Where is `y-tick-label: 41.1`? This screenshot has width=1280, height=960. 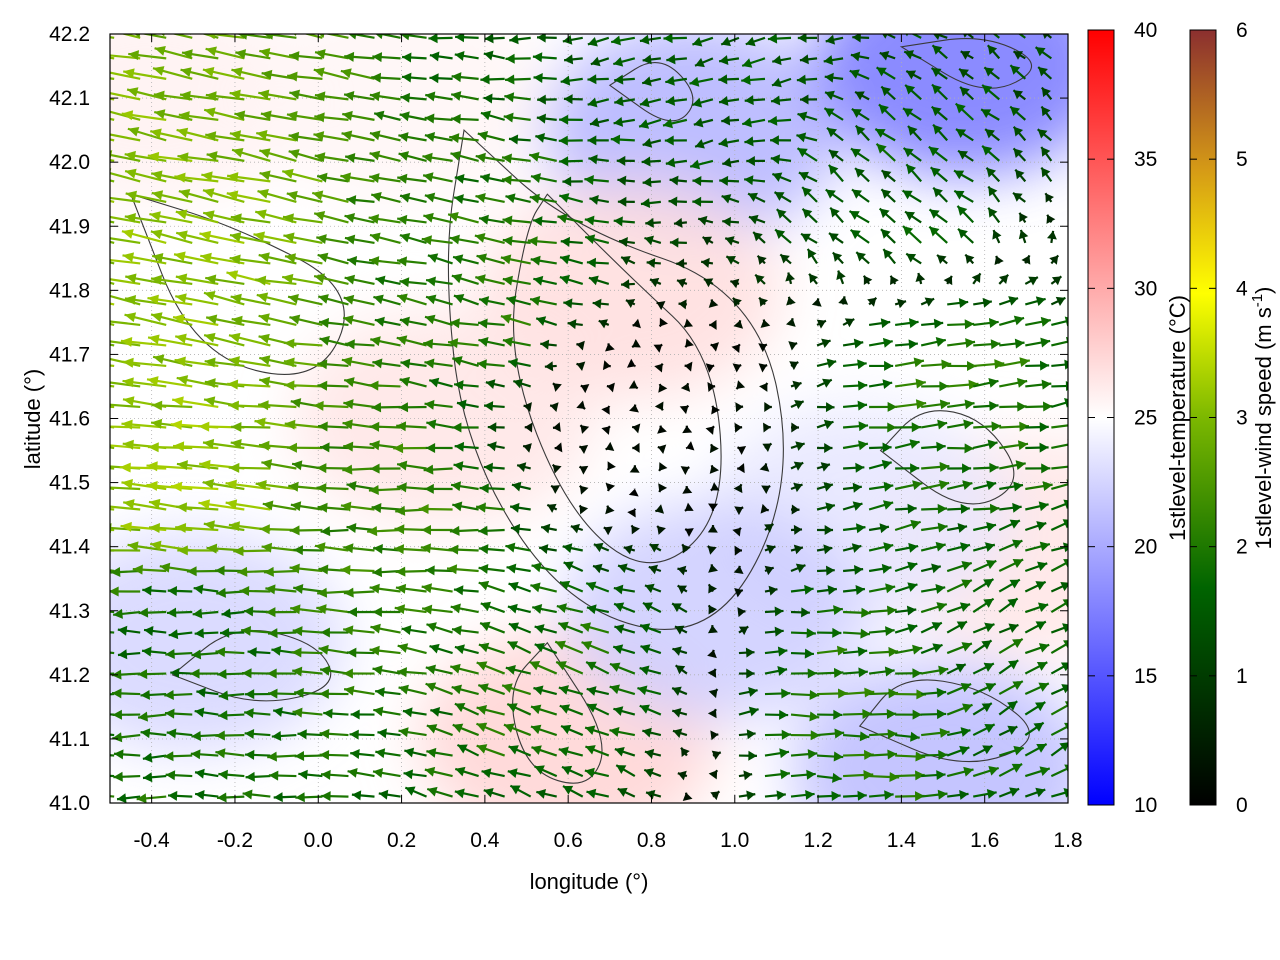
y-tick-label: 41.1 is located at coordinates (69, 739).